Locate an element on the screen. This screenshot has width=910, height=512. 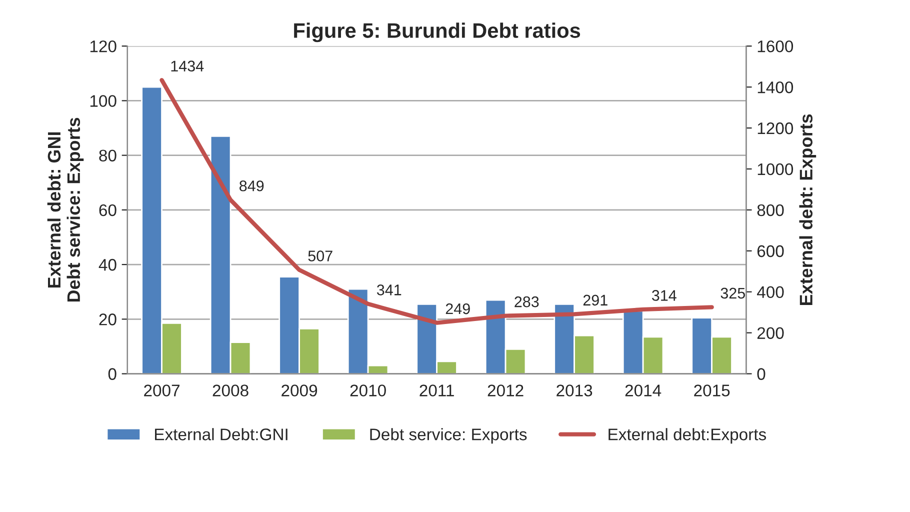
y2-tick-label: 1400 is located at coordinates (776, 87).